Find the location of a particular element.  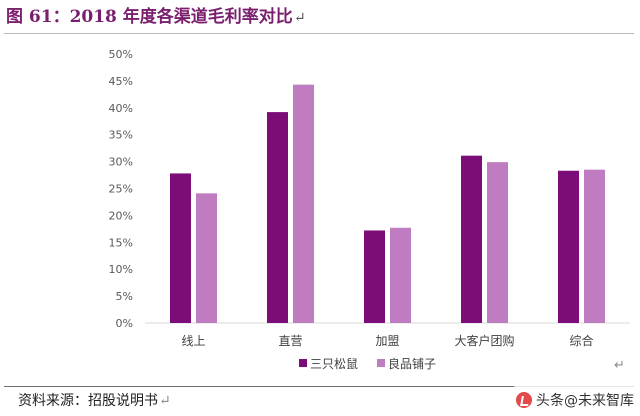

y-tick-label: 35% is located at coordinates (121, 135).